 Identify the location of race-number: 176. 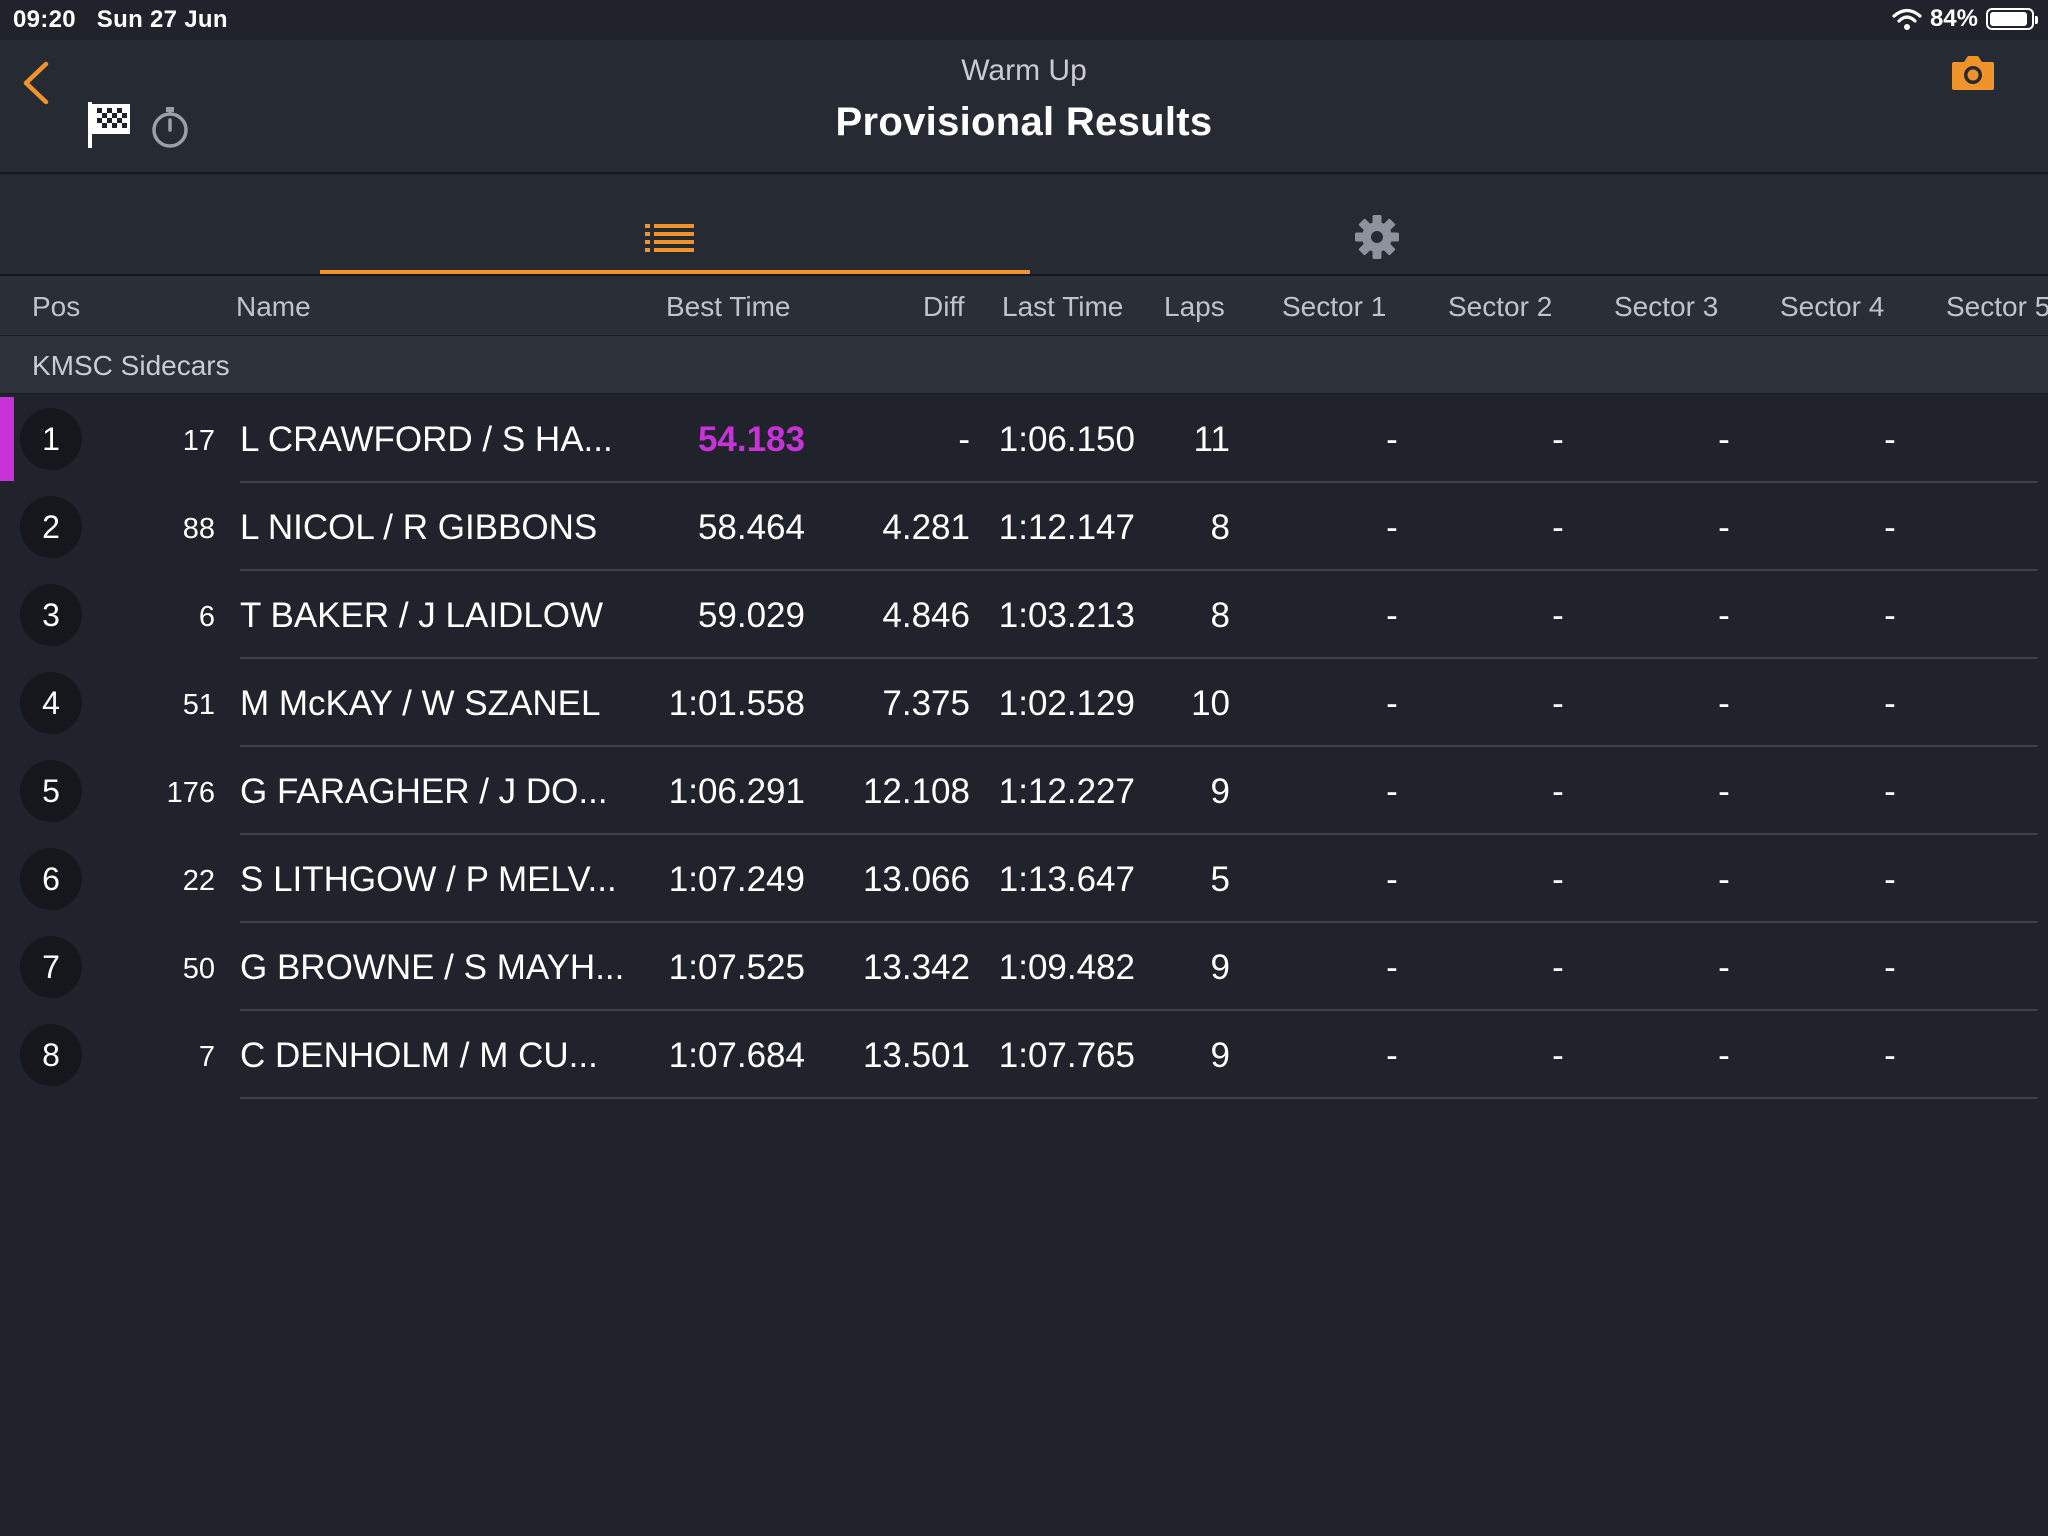
(157, 793).